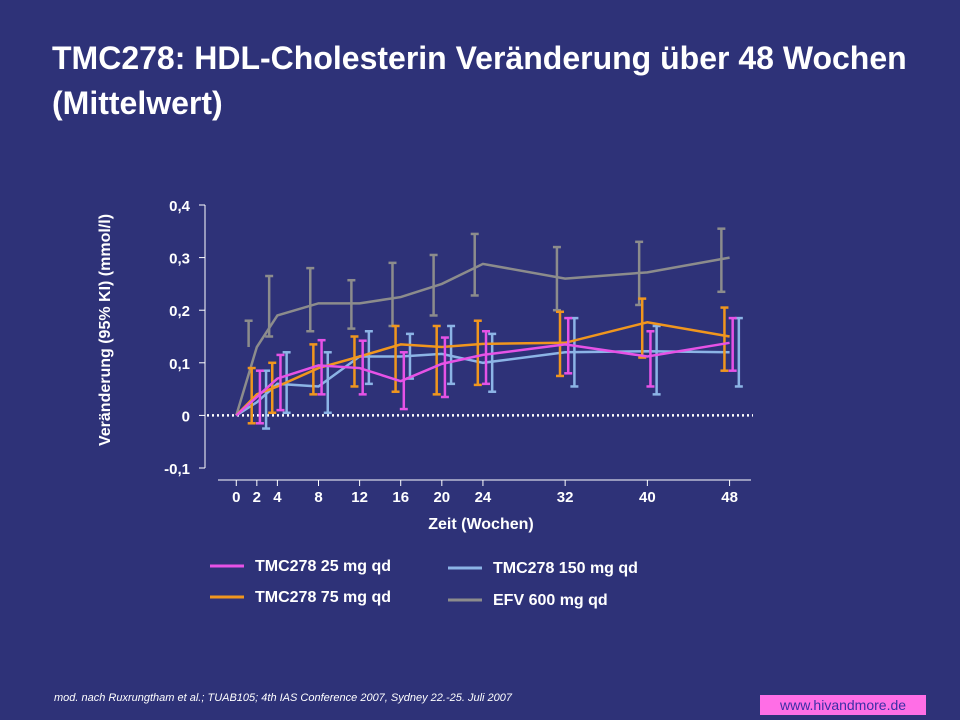  I want to click on legend-label: TMC278 25 mg qd, so click(323, 566).